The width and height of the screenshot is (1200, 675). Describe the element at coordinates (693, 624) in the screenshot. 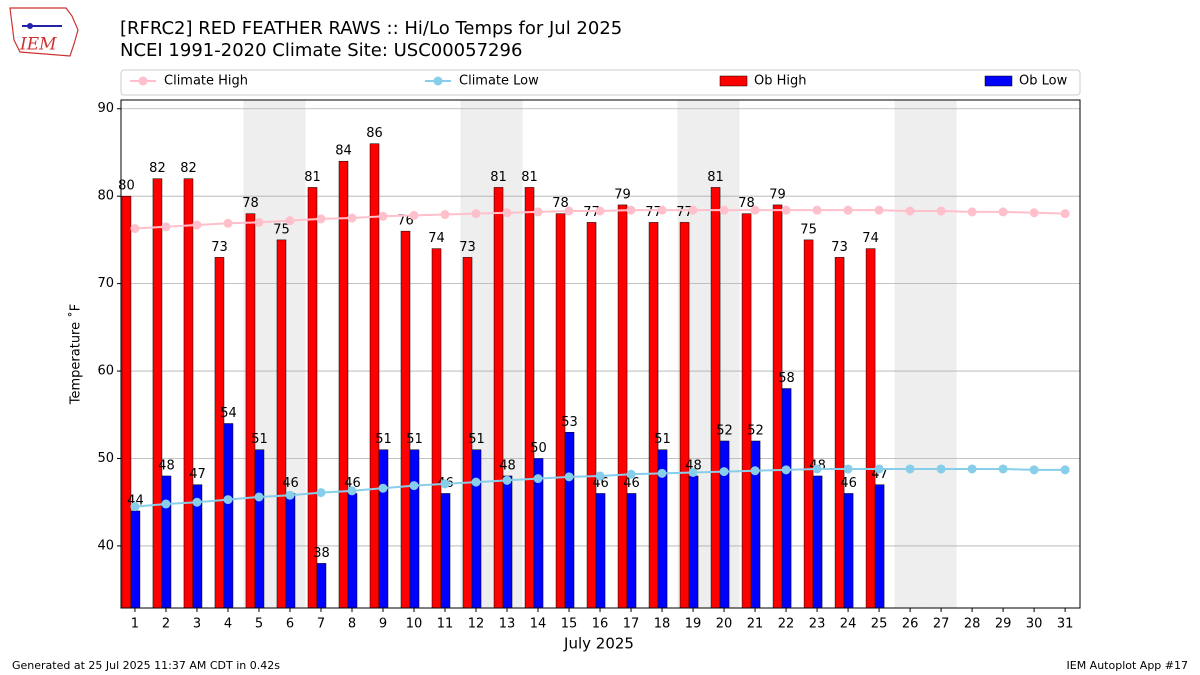

I see `x-tick-label: 19` at that location.